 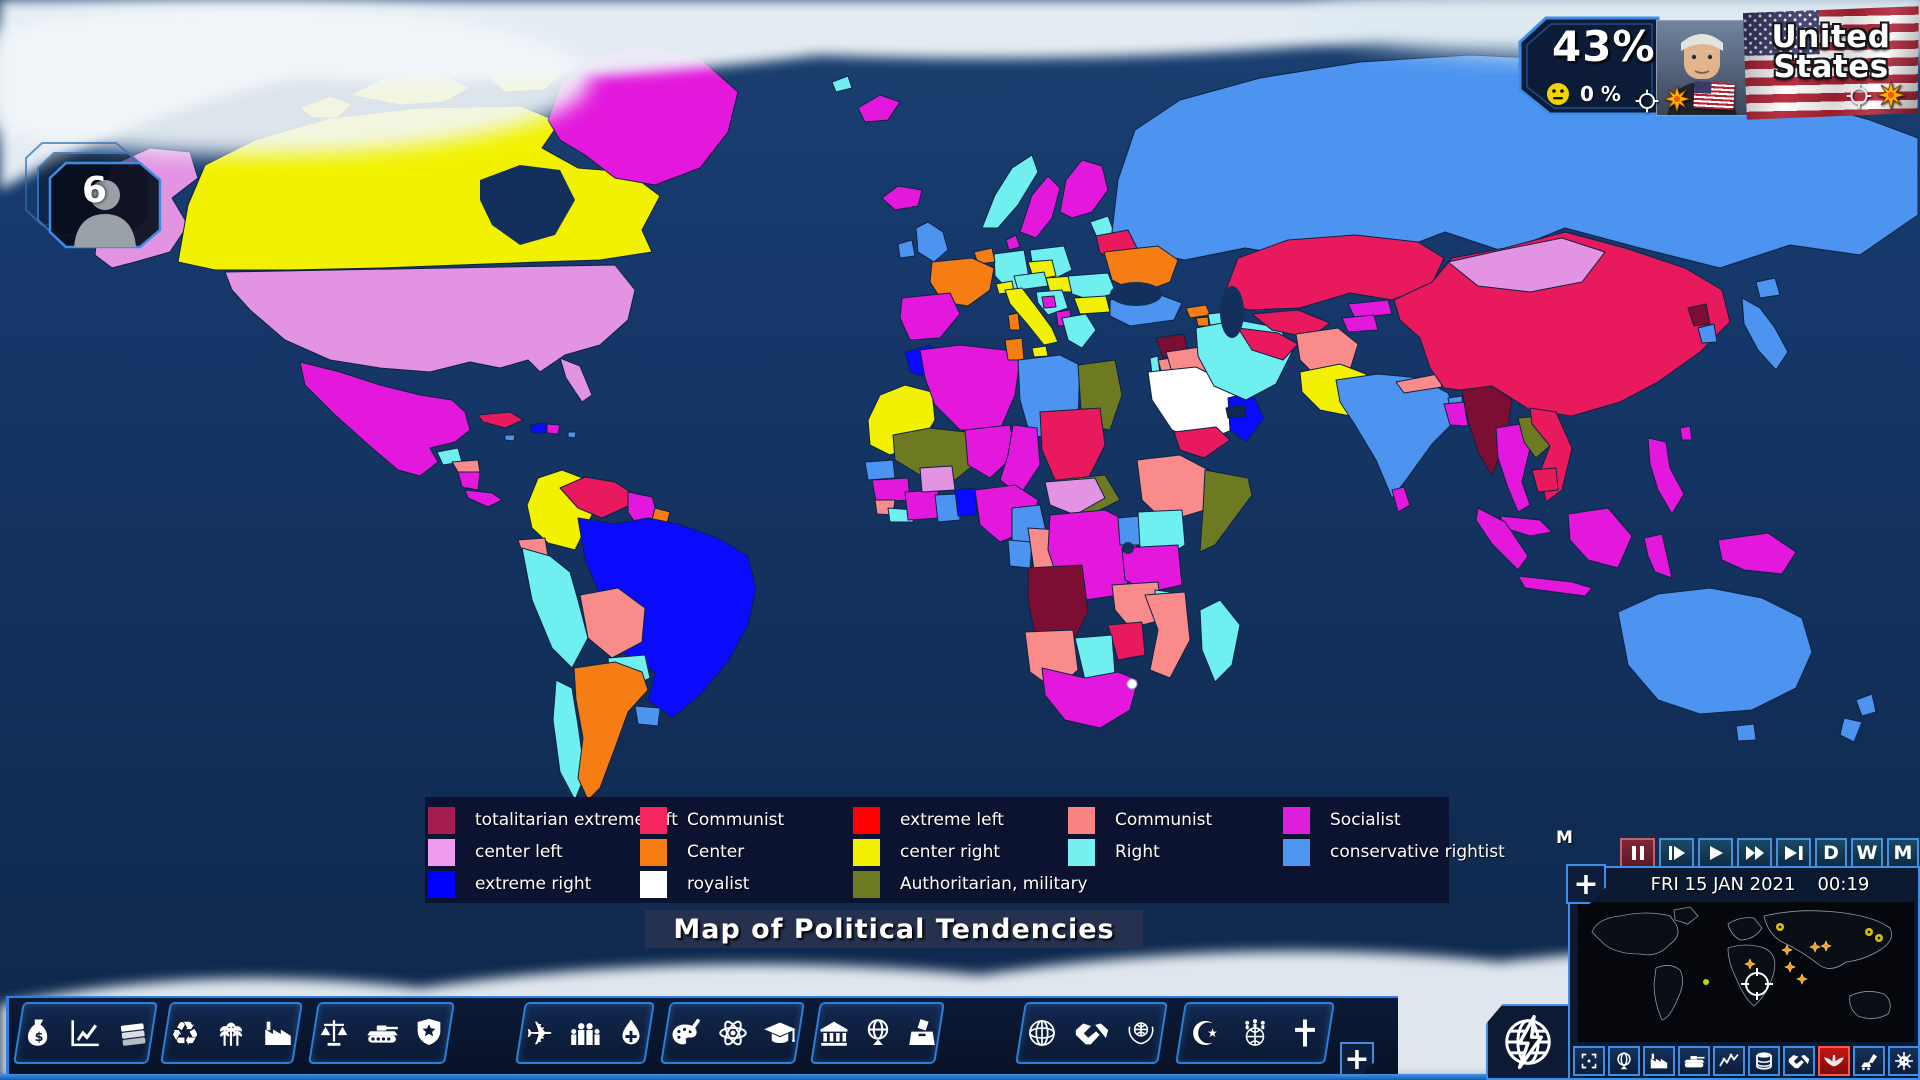 What do you see at coordinates (1564, 838) in the screenshot?
I see `map-label-m: M` at bounding box center [1564, 838].